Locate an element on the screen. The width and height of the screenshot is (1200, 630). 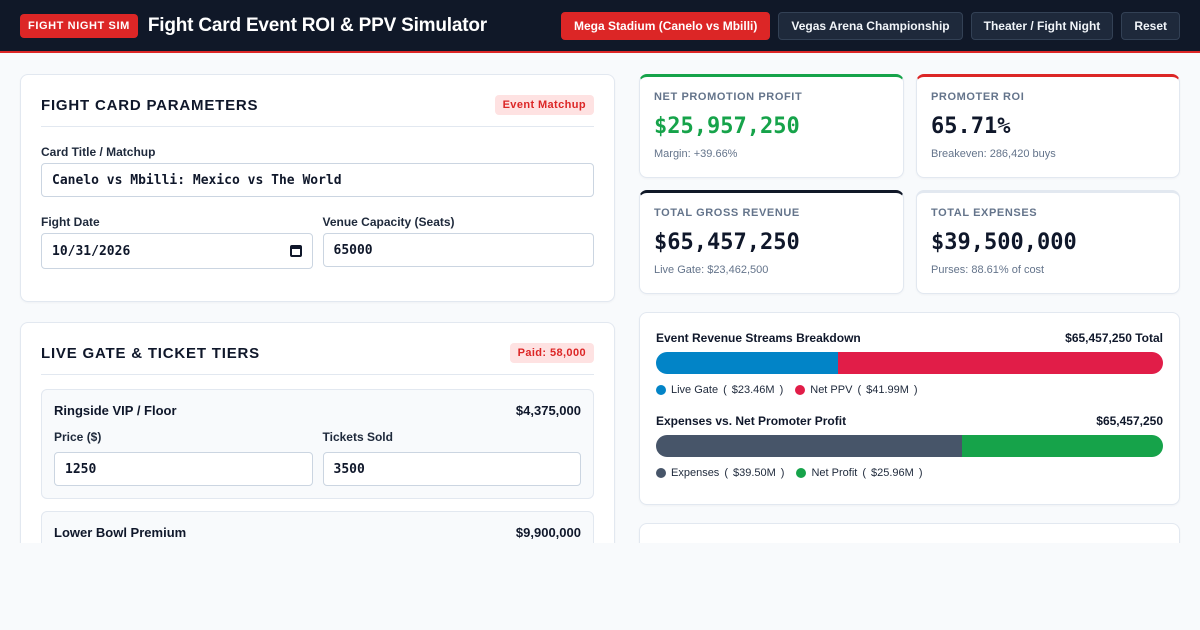
venue-capacity-input: 65000 is located at coordinates (458, 250).